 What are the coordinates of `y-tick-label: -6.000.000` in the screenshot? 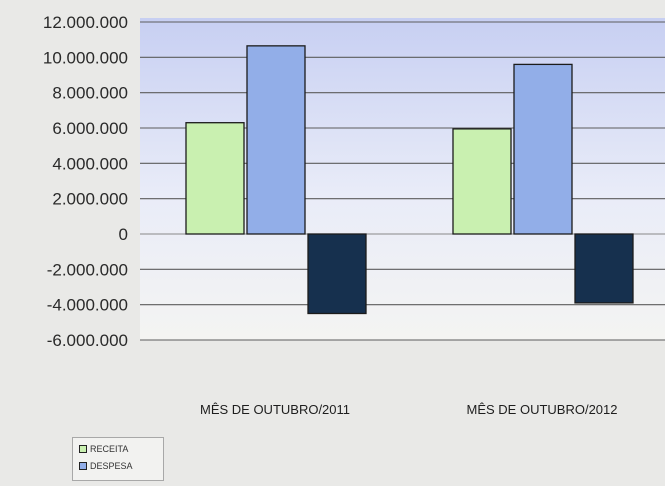 It's located at (87, 340).